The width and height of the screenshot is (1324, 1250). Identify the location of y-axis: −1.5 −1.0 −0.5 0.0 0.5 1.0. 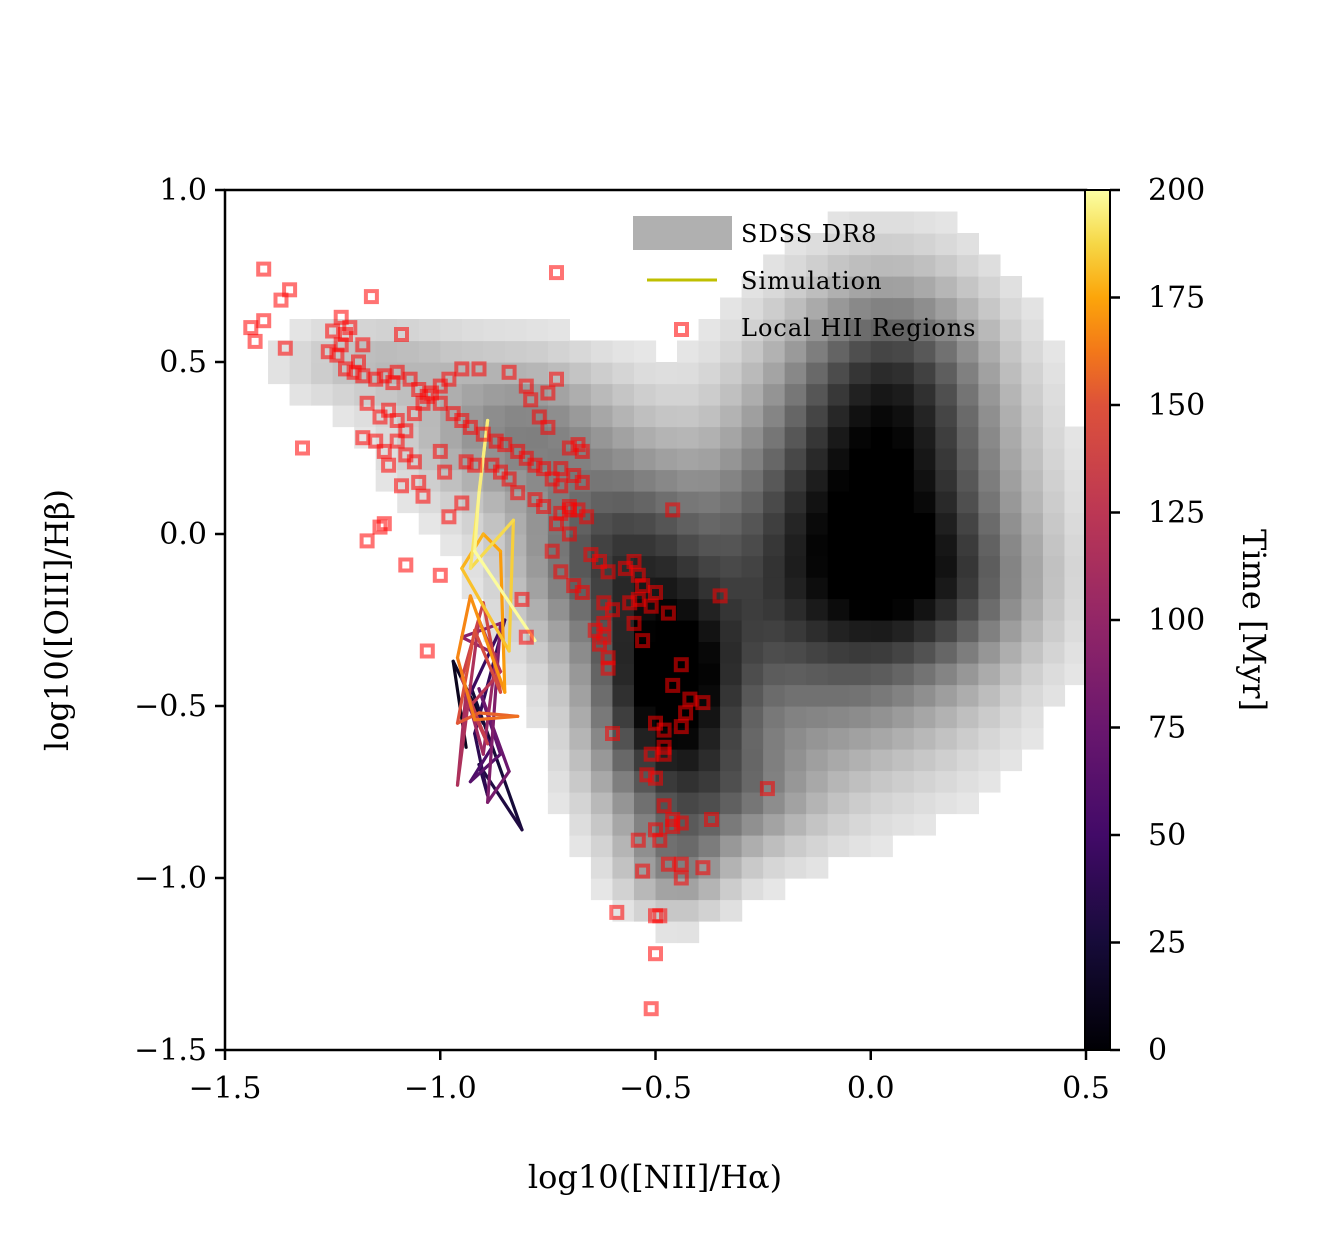
(179, 620).